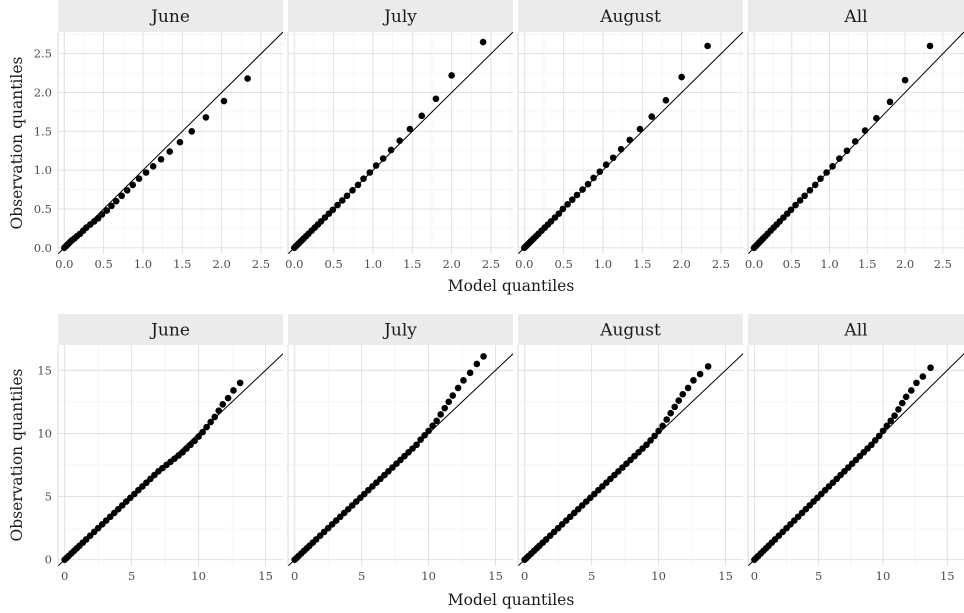 This screenshot has height=613, width=964. What do you see at coordinates (265, 576) in the screenshot?
I see `x-tick-label: 15` at bounding box center [265, 576].